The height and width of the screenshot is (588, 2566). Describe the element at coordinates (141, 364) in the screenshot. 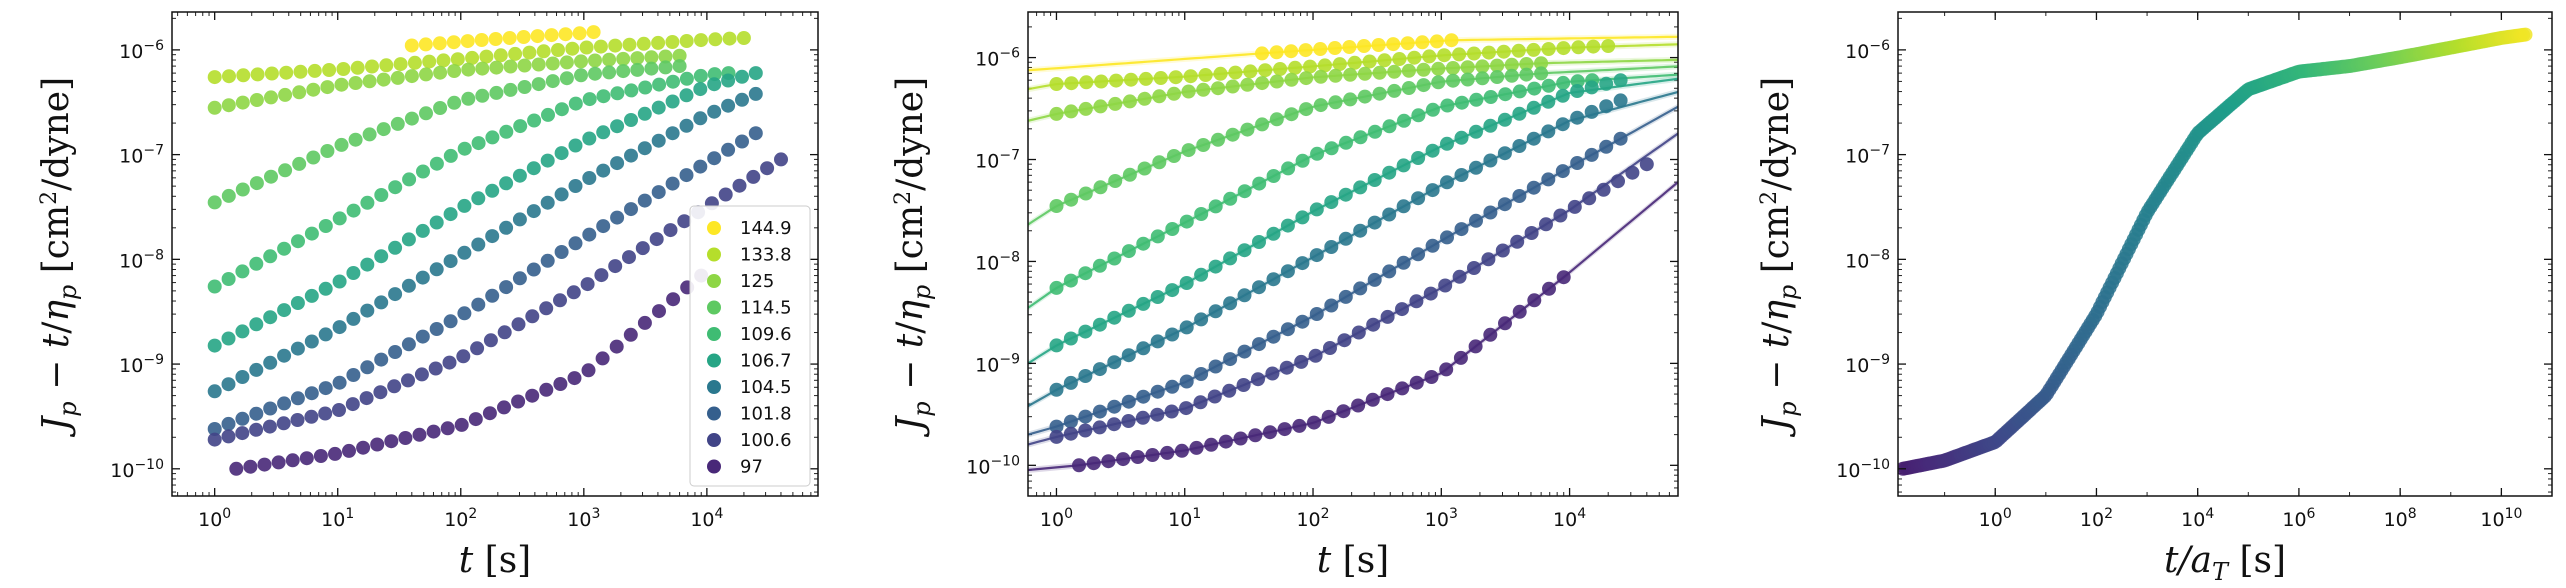

I see `y-tick-label: 10⁻⁹` at that location.